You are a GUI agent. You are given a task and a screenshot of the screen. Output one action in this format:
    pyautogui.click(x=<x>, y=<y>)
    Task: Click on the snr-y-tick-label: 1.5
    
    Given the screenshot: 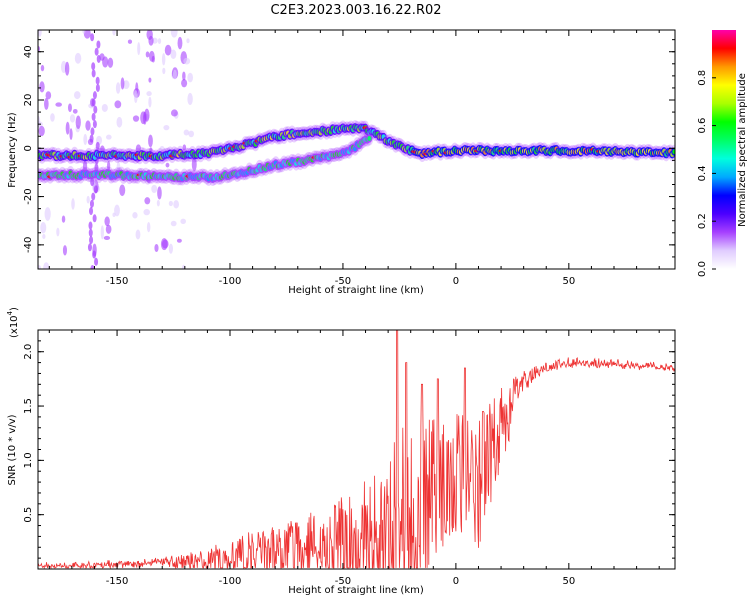 What is the action you would take?
    pyautogui.click(x=28, y=406)
    